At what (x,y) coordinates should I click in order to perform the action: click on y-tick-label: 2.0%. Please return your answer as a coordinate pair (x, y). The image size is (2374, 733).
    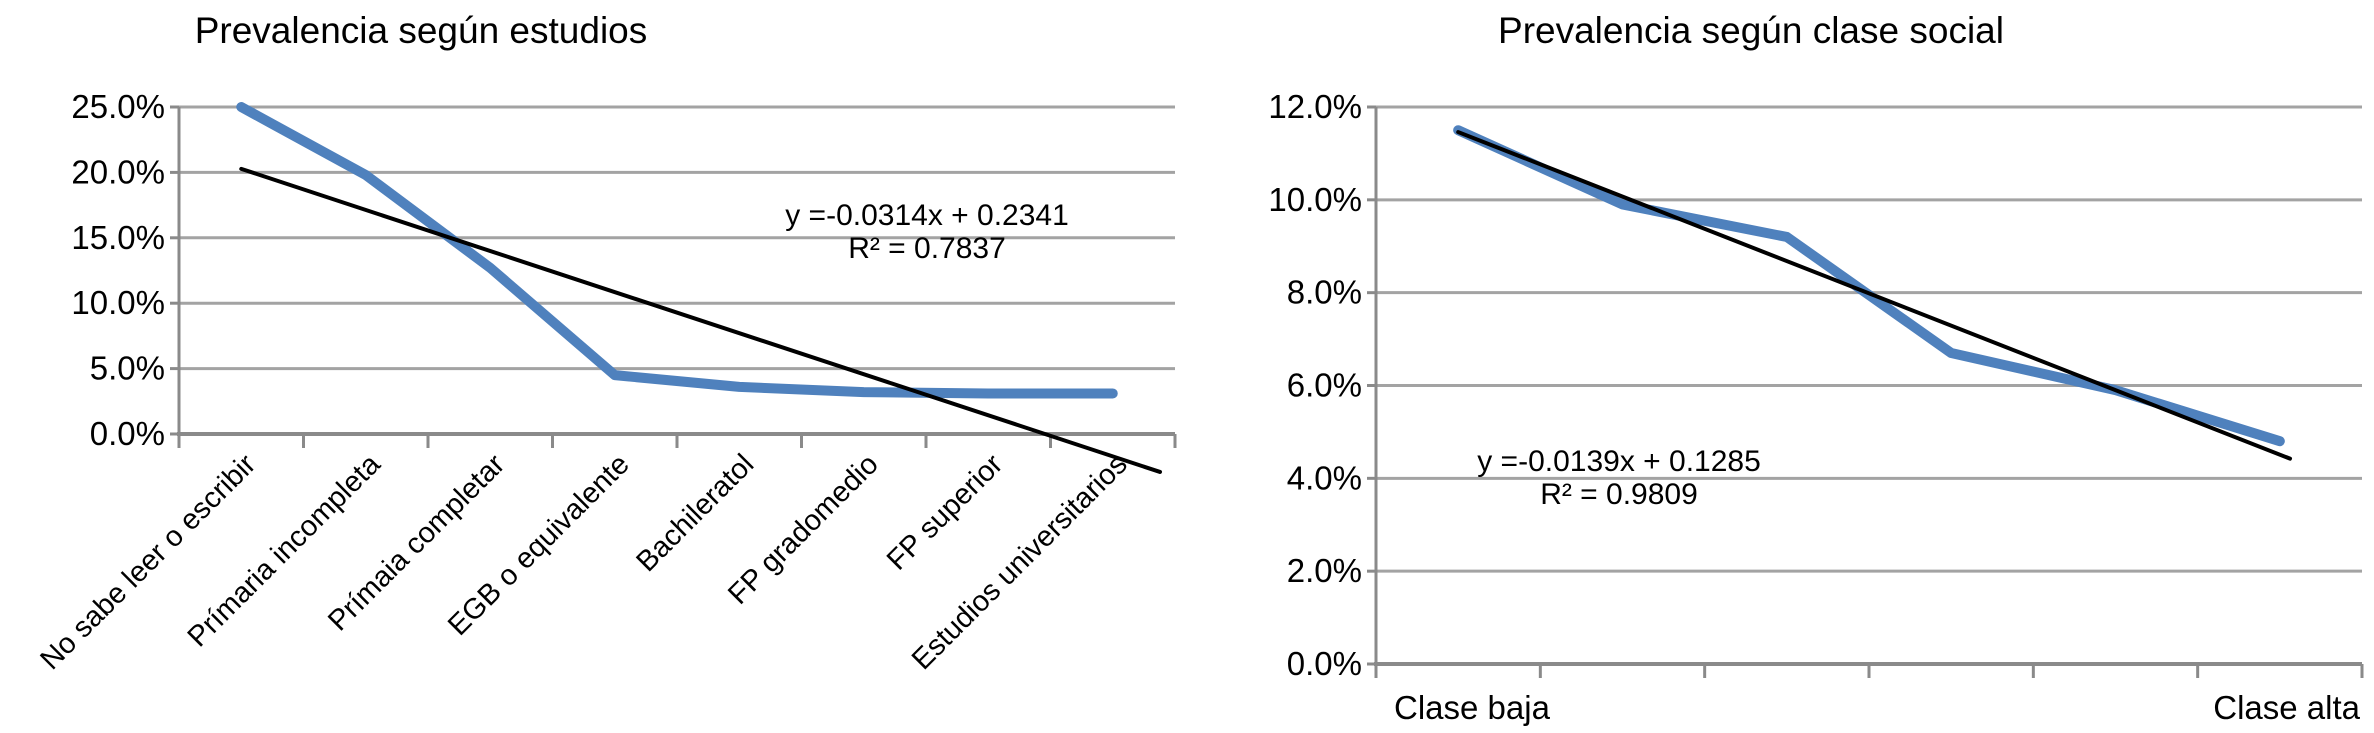
    Looking at the image, I should click on (1324, 570).